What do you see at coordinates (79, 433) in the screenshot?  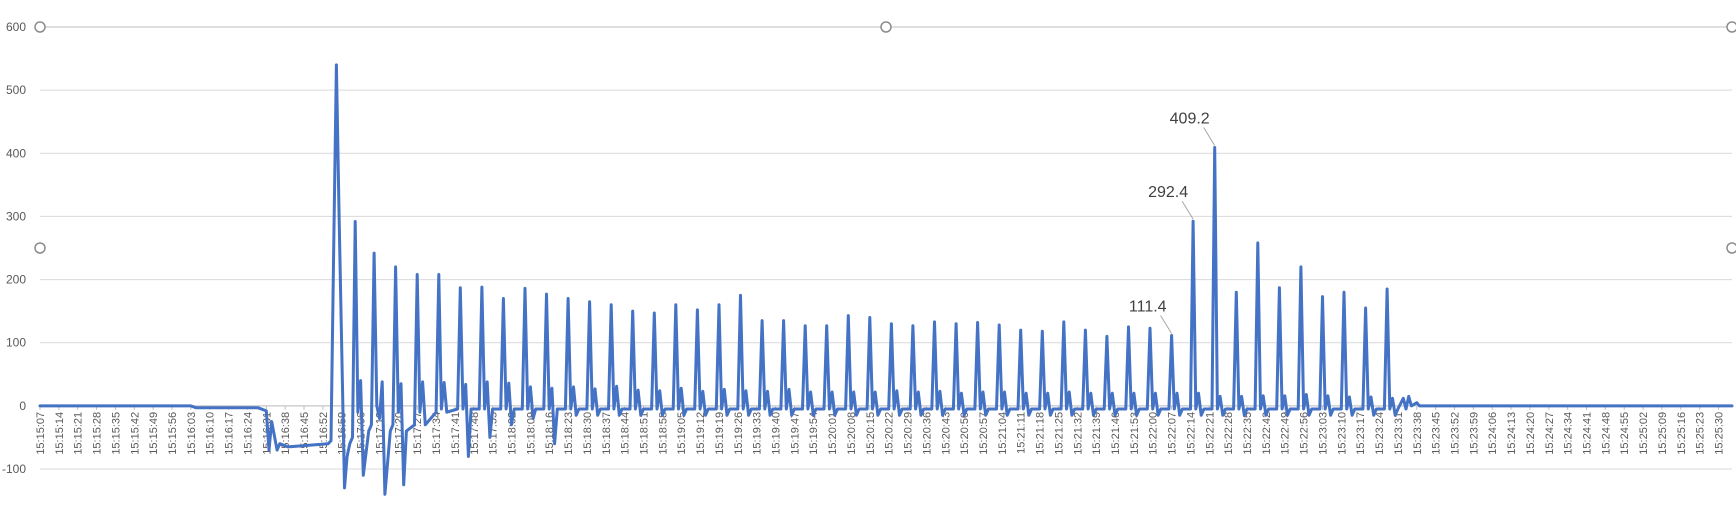 I see `x-tick-label: 15:15:21` at bounding box center [79, 433].